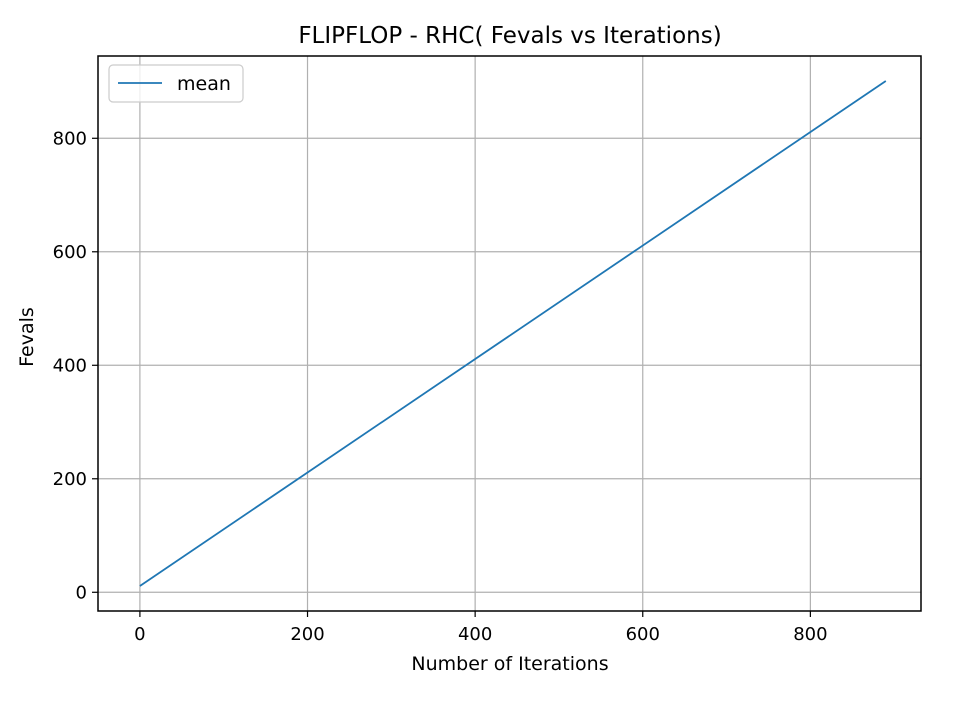 The height and width of the screenshot is (720, 960). I want to click on x-tick-label: 0, so click(139, 634).